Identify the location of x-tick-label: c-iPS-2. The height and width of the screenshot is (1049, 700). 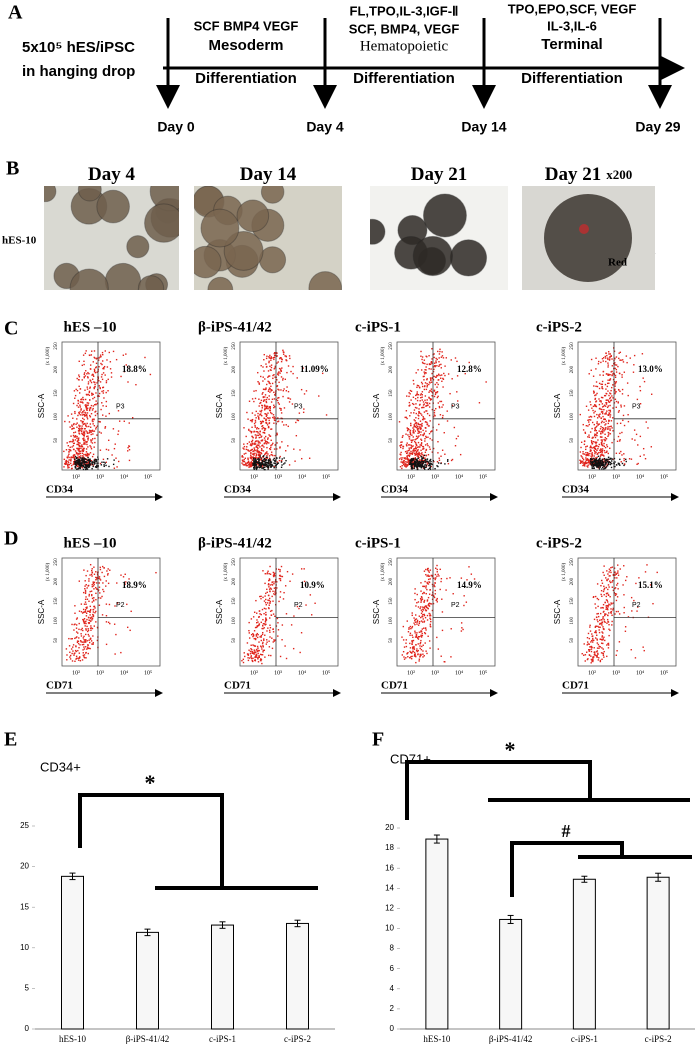
(658, 1039).